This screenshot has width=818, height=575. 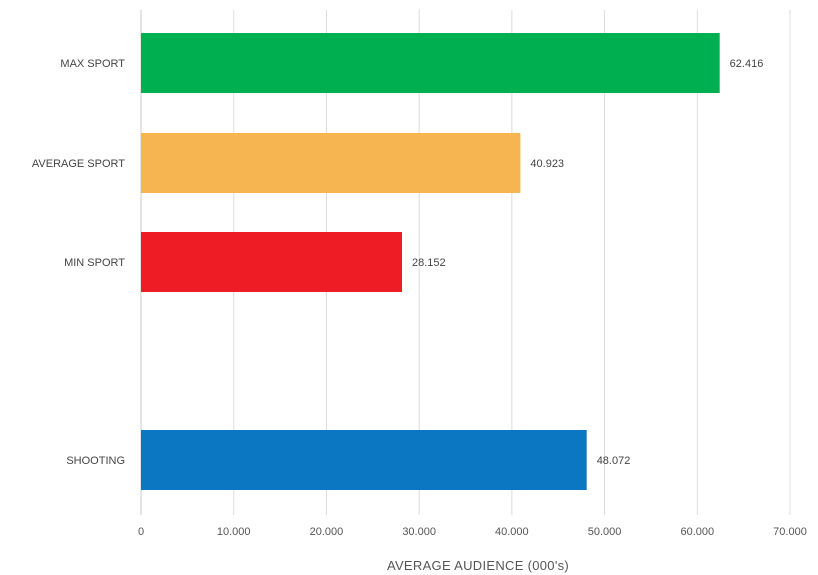 I want to click on x-tick-label: 40.000, so click(x=512, y=532).